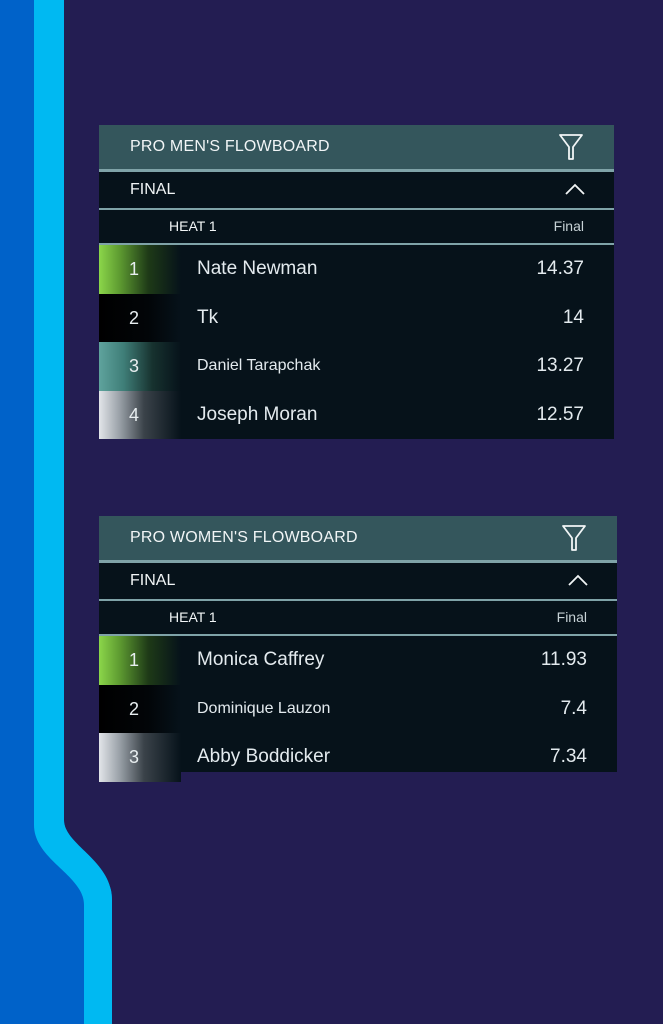 Image resolution: width=663 pixels, height=1024 pixels. What do you see at coordinates (356, 148) in the screenshot?
I see `board-header: PRO MEN'S FLOWBOARD` at bounding box center [356, 148].